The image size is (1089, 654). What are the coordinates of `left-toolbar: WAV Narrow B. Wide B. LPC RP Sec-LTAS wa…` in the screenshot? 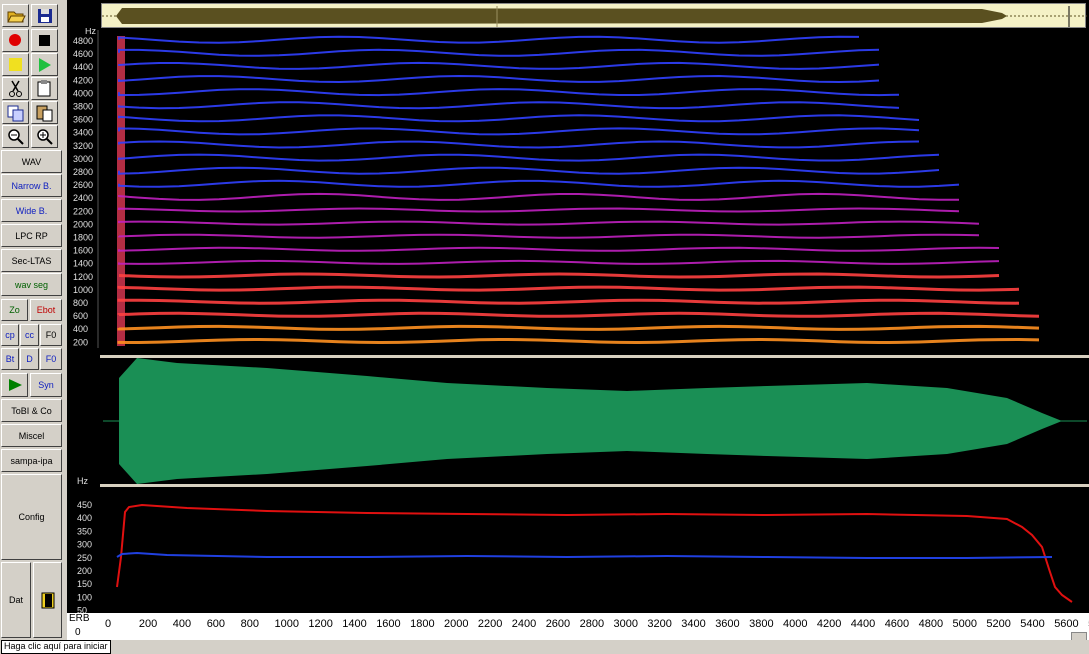 It's located at (33, 326).